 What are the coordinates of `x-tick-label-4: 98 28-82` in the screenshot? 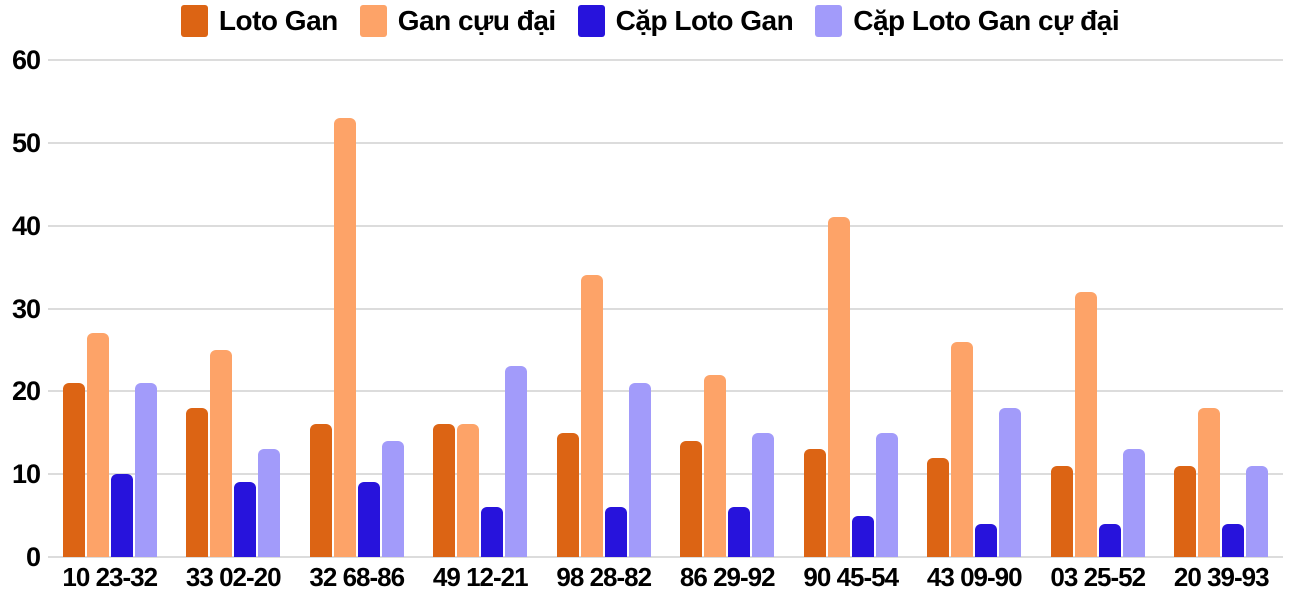 It's located at (604, 577).